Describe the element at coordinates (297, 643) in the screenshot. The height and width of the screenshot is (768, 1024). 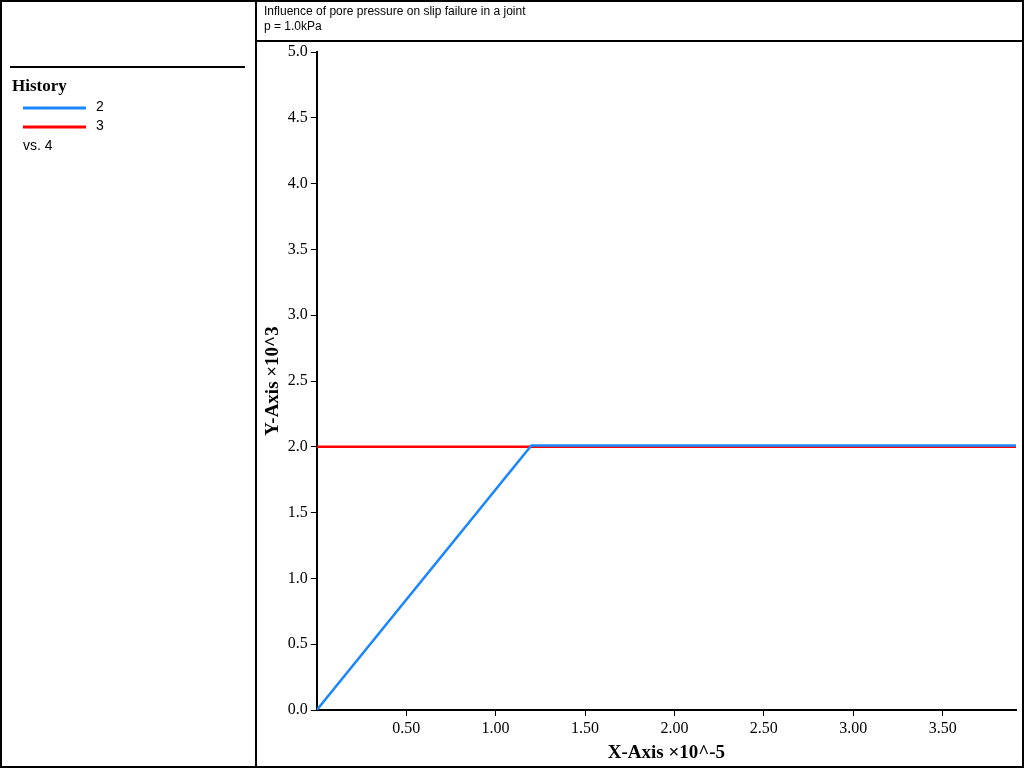
I see `y-tick-label: 0.5` at that location.